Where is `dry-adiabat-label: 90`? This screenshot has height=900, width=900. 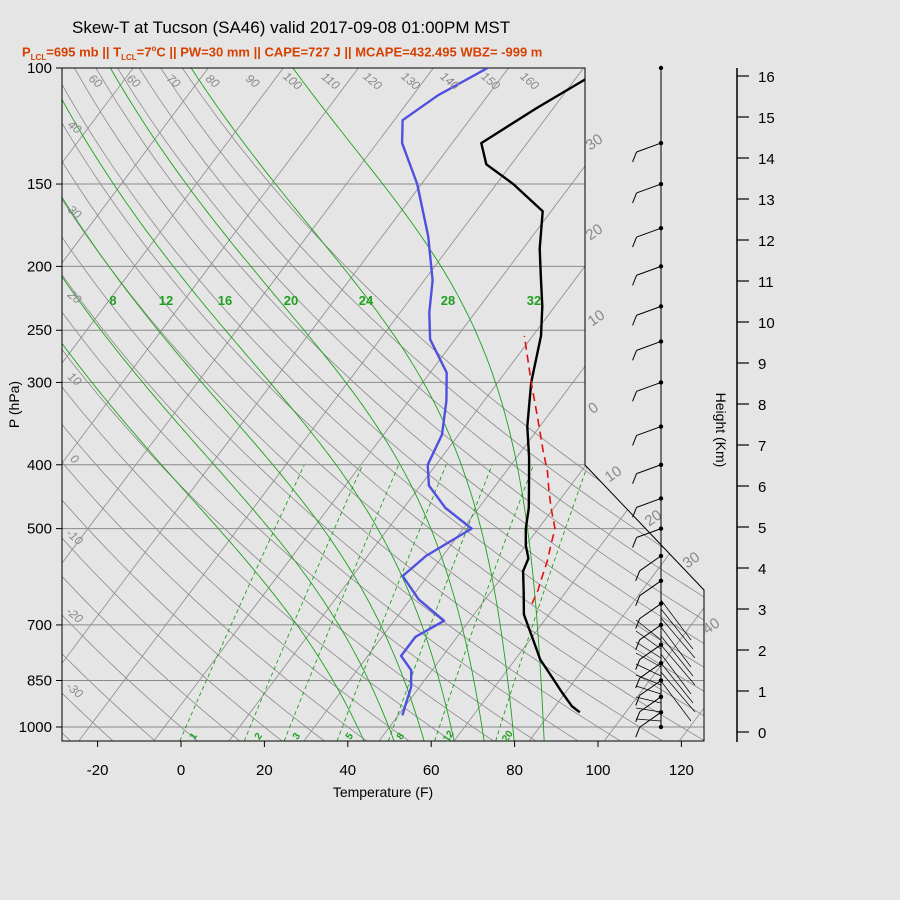
dry-adiabat-label: 90 is located at coordinates (252, 81).